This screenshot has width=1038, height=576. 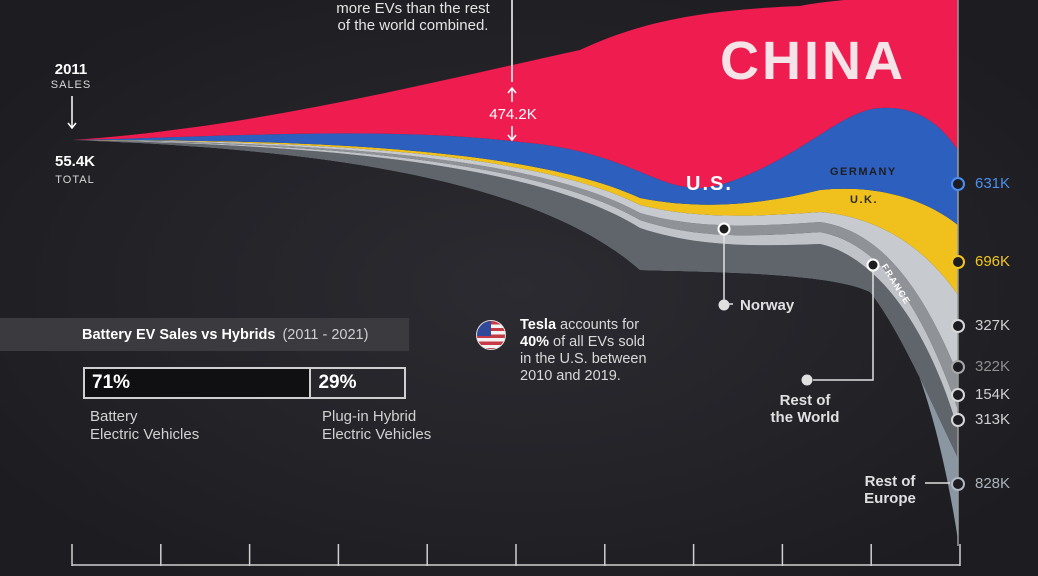 I want to click on rest-of-europe-label-1: Rest of, so click(x=890, y=481).